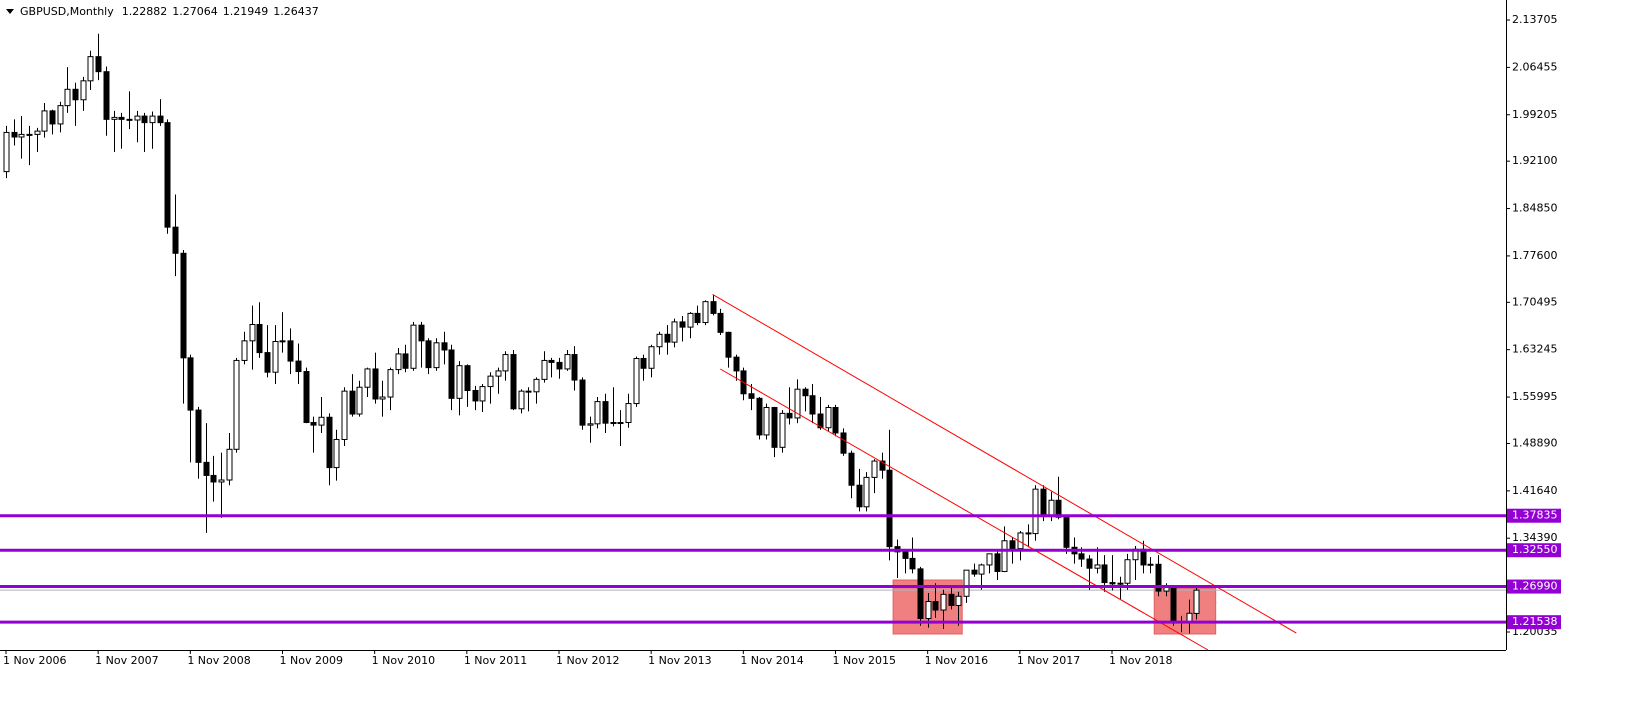  I want to click on y-tick-label: 1.41640, so click(1535, 490).